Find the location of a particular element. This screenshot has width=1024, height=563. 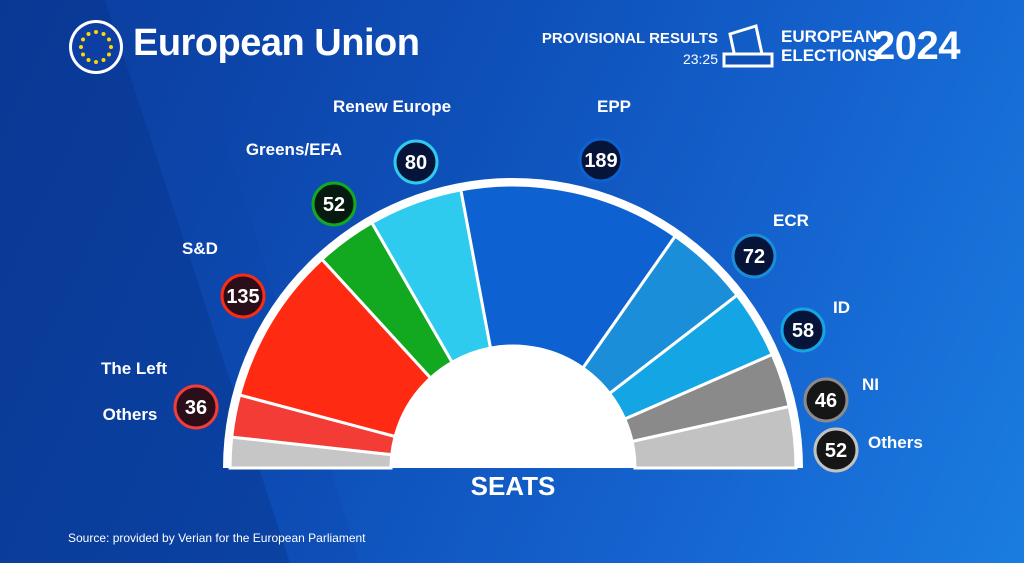

seat-count-greens-efa-left: 52 is located at coordinates (334, 205).